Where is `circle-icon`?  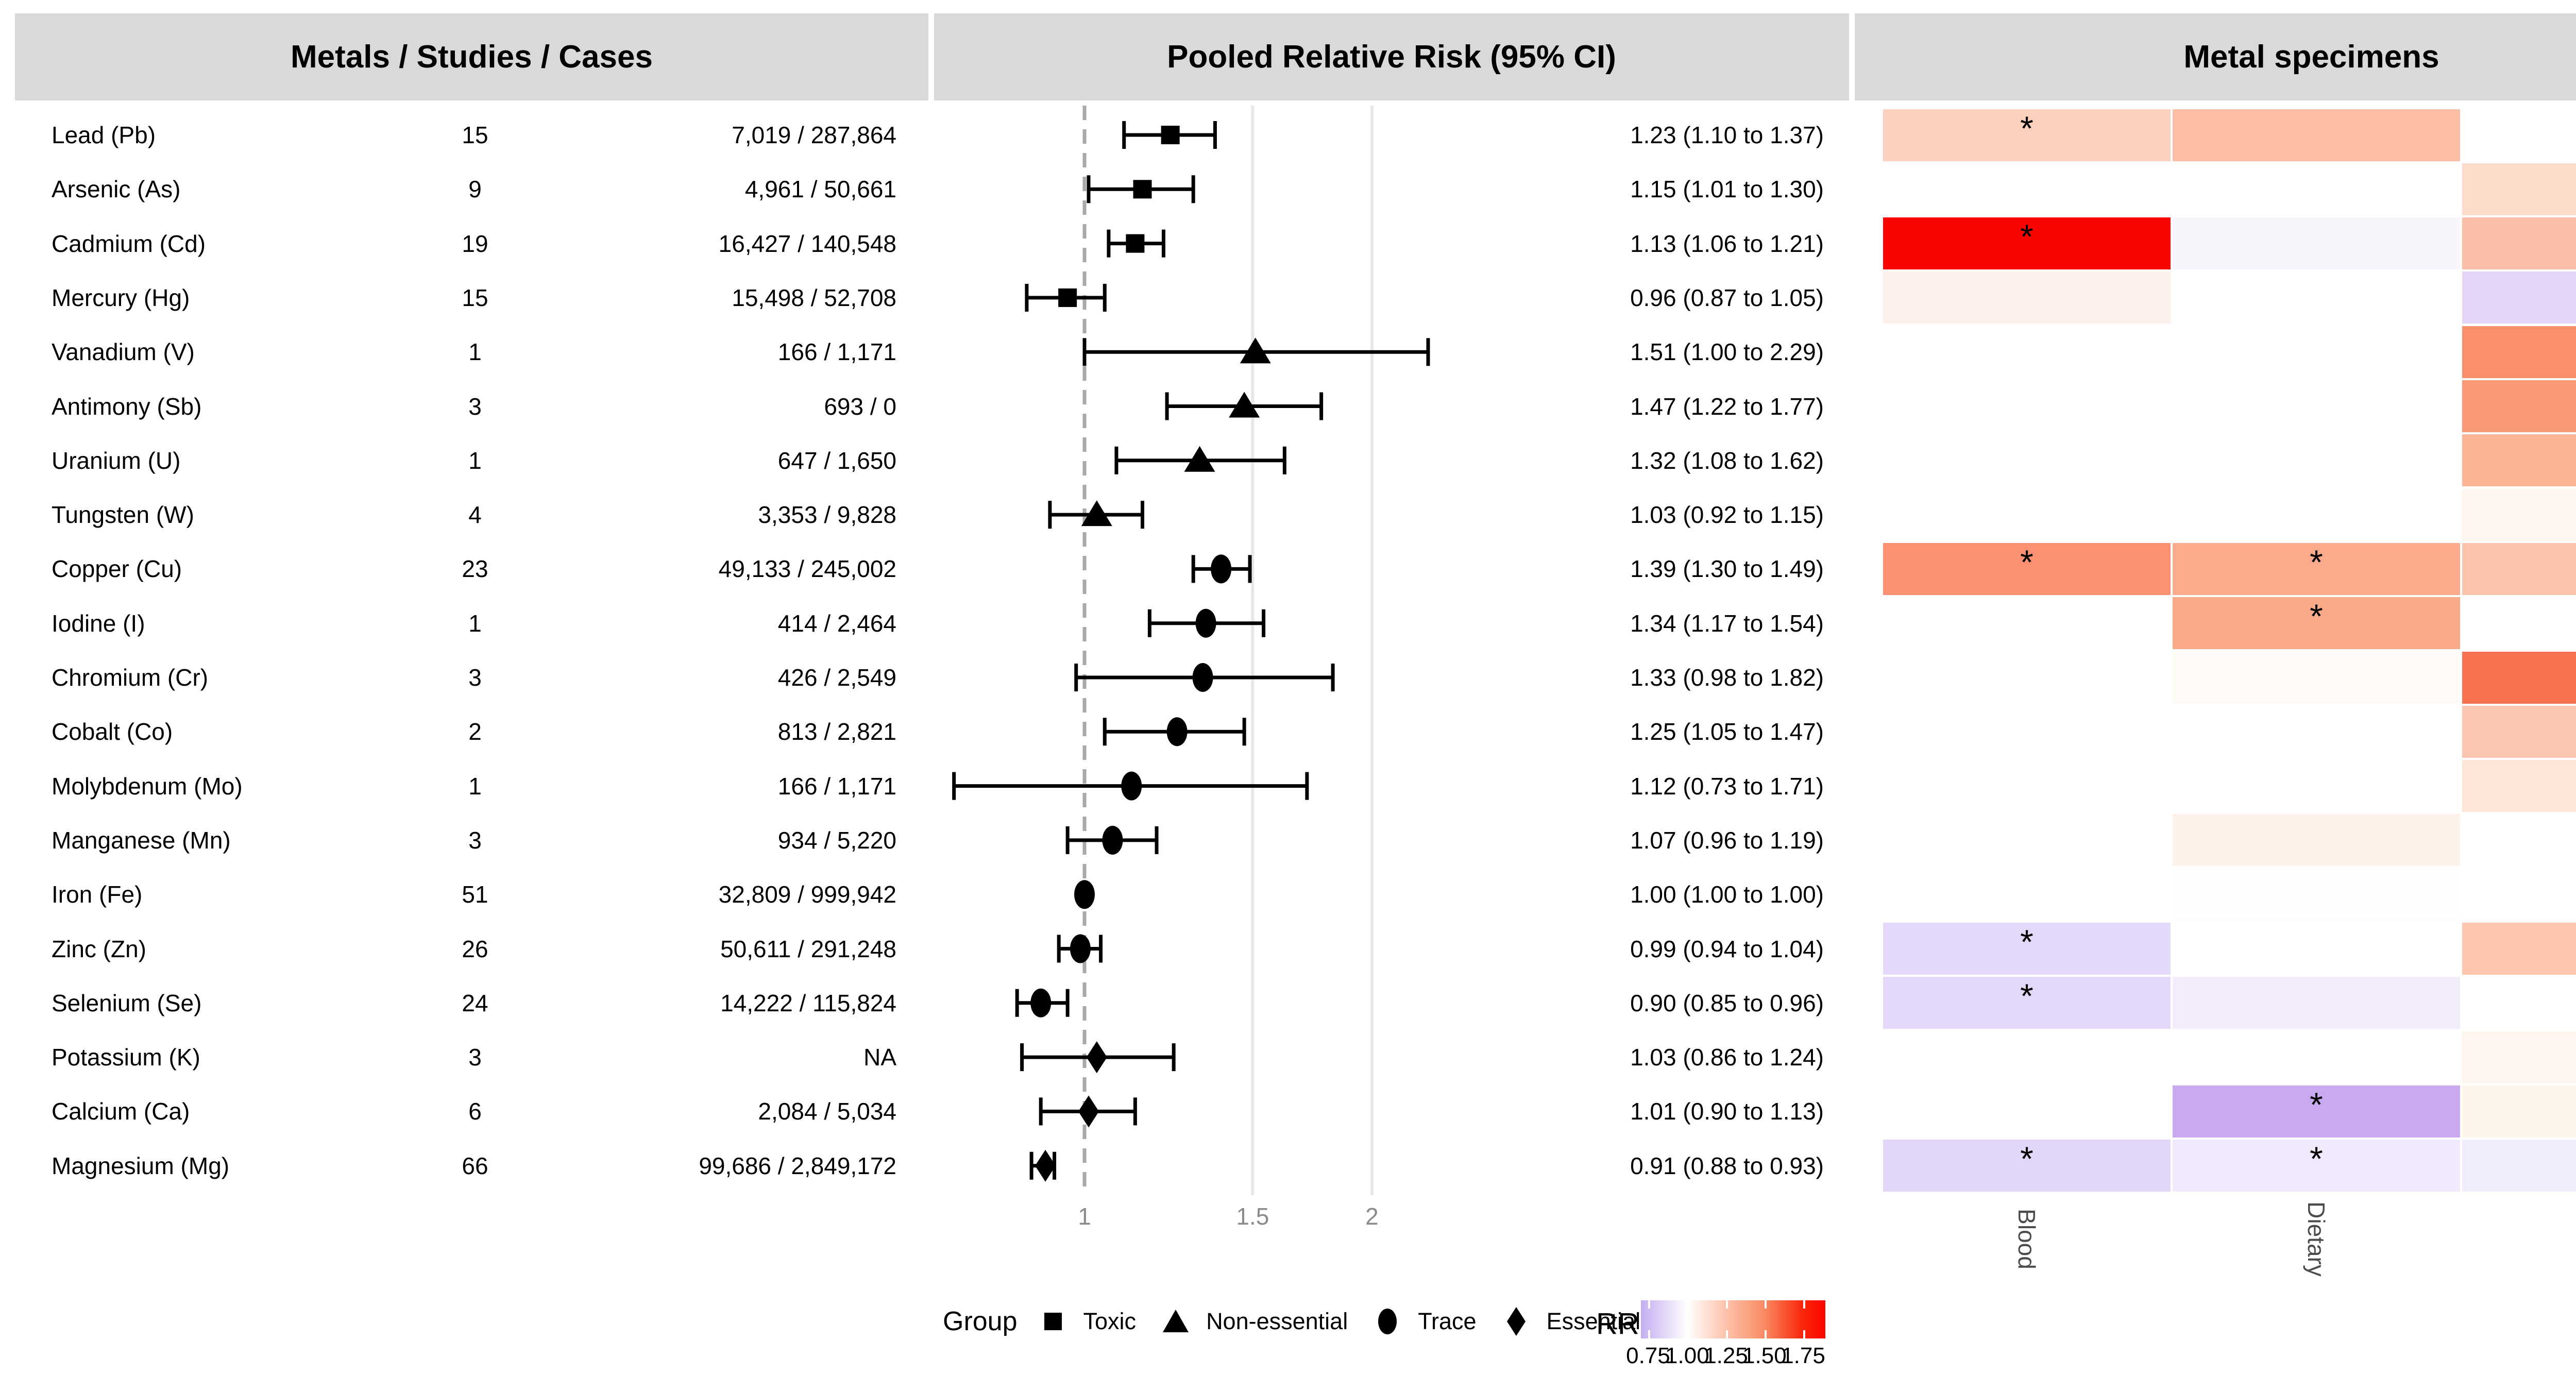
circle-icon is located at coordinates (1387, 1321).